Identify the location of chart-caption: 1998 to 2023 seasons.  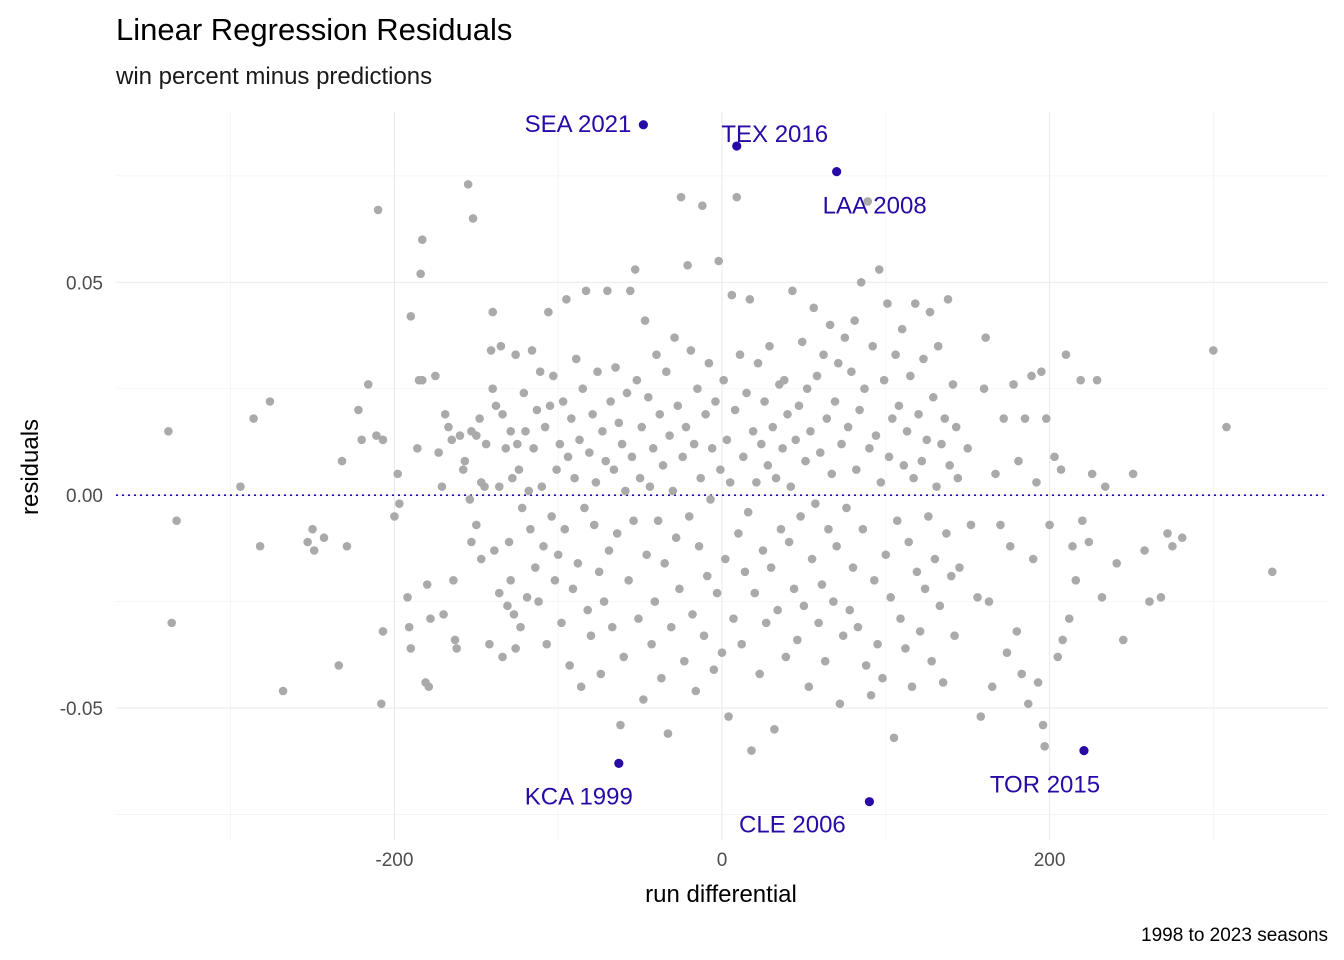
(1234, 935).